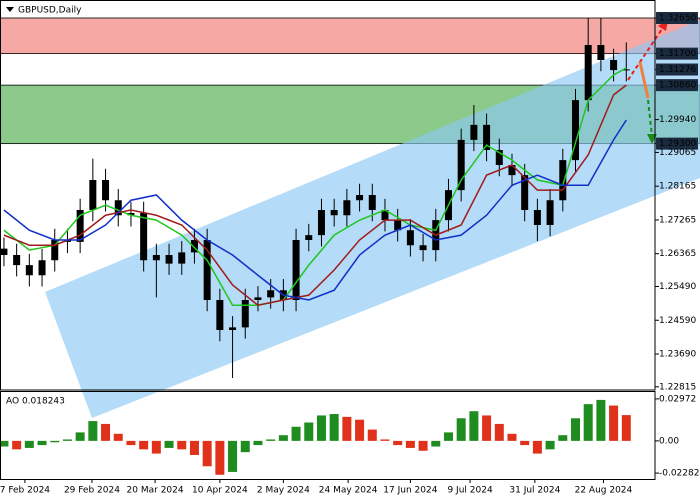  I want to click on y-tick-label: 1.31276, so click(677, 70).